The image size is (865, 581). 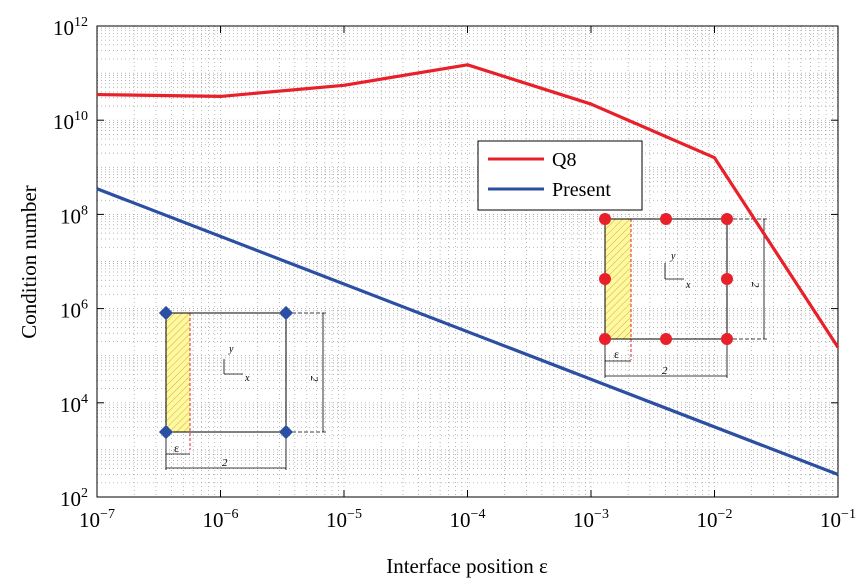 What do you see at coordinates (468, 519) in the screenshot?
I see `x-tick-label: 10⁻⁴` at bounding box center [468, 519].